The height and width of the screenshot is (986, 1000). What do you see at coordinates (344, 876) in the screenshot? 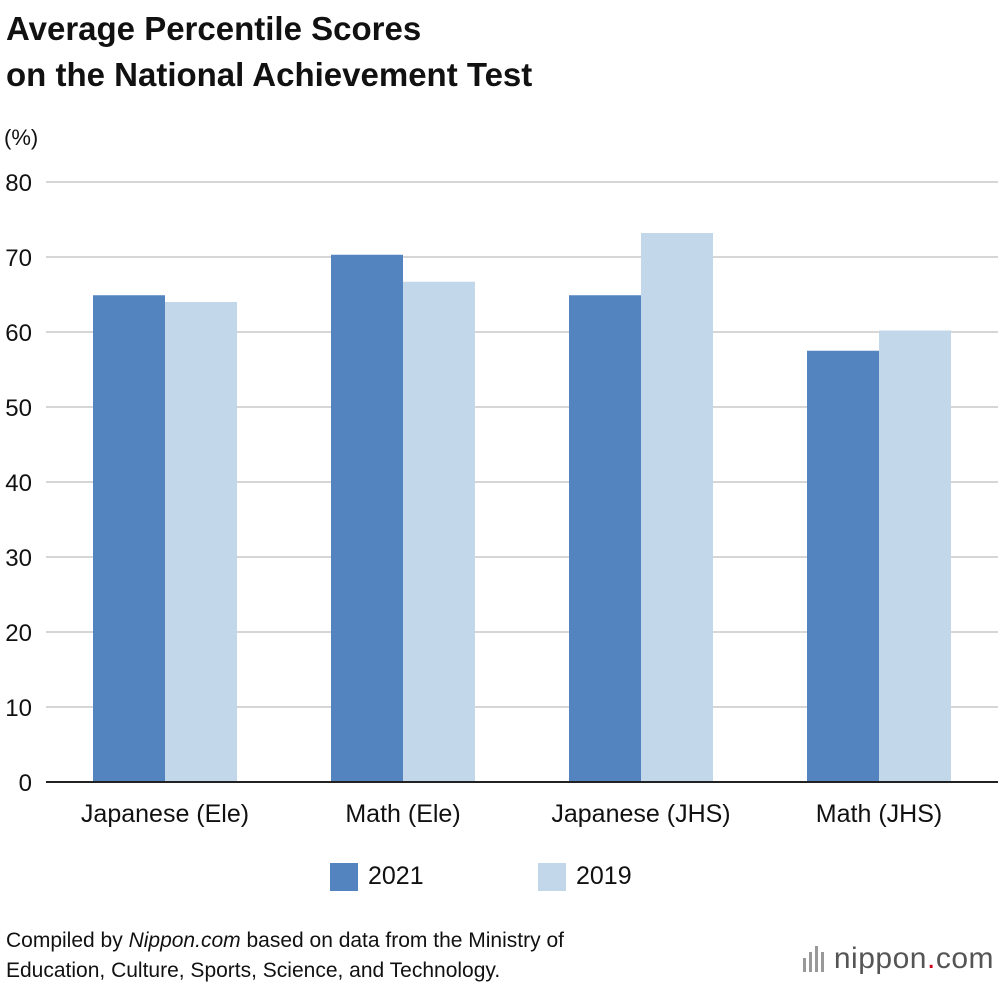
I see `legend-swatch-2021` at bounding box center [344, 876].